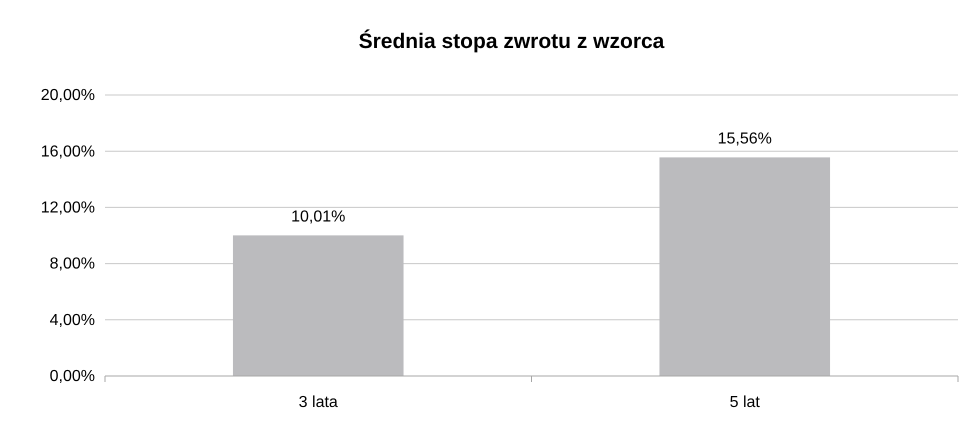  What do you see at coordinates (67, 95) in the screenshot?
I see `y-tick-label: 20,00%` at bounding box center [67, 95].